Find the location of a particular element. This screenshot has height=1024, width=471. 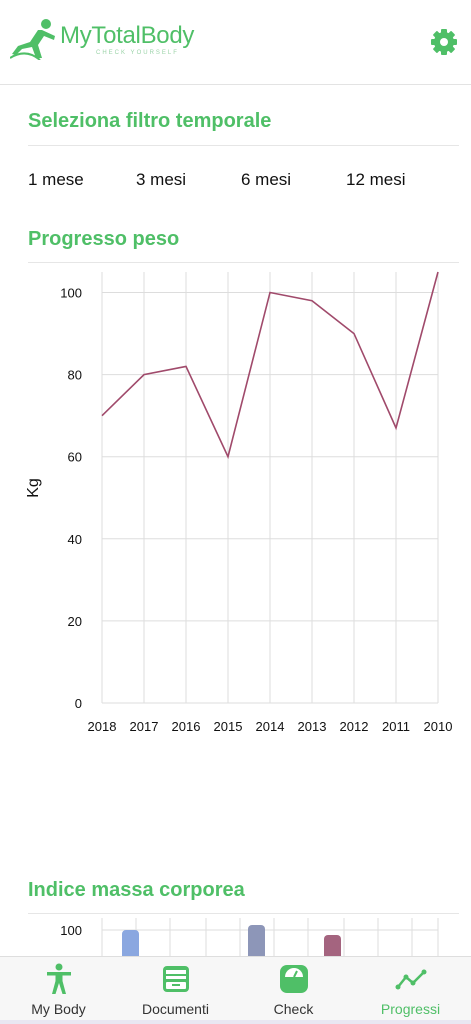

time-filter-options: 1 mese 3 mesi 6 mesi 12 mesi is located at coordinates (238, 182).